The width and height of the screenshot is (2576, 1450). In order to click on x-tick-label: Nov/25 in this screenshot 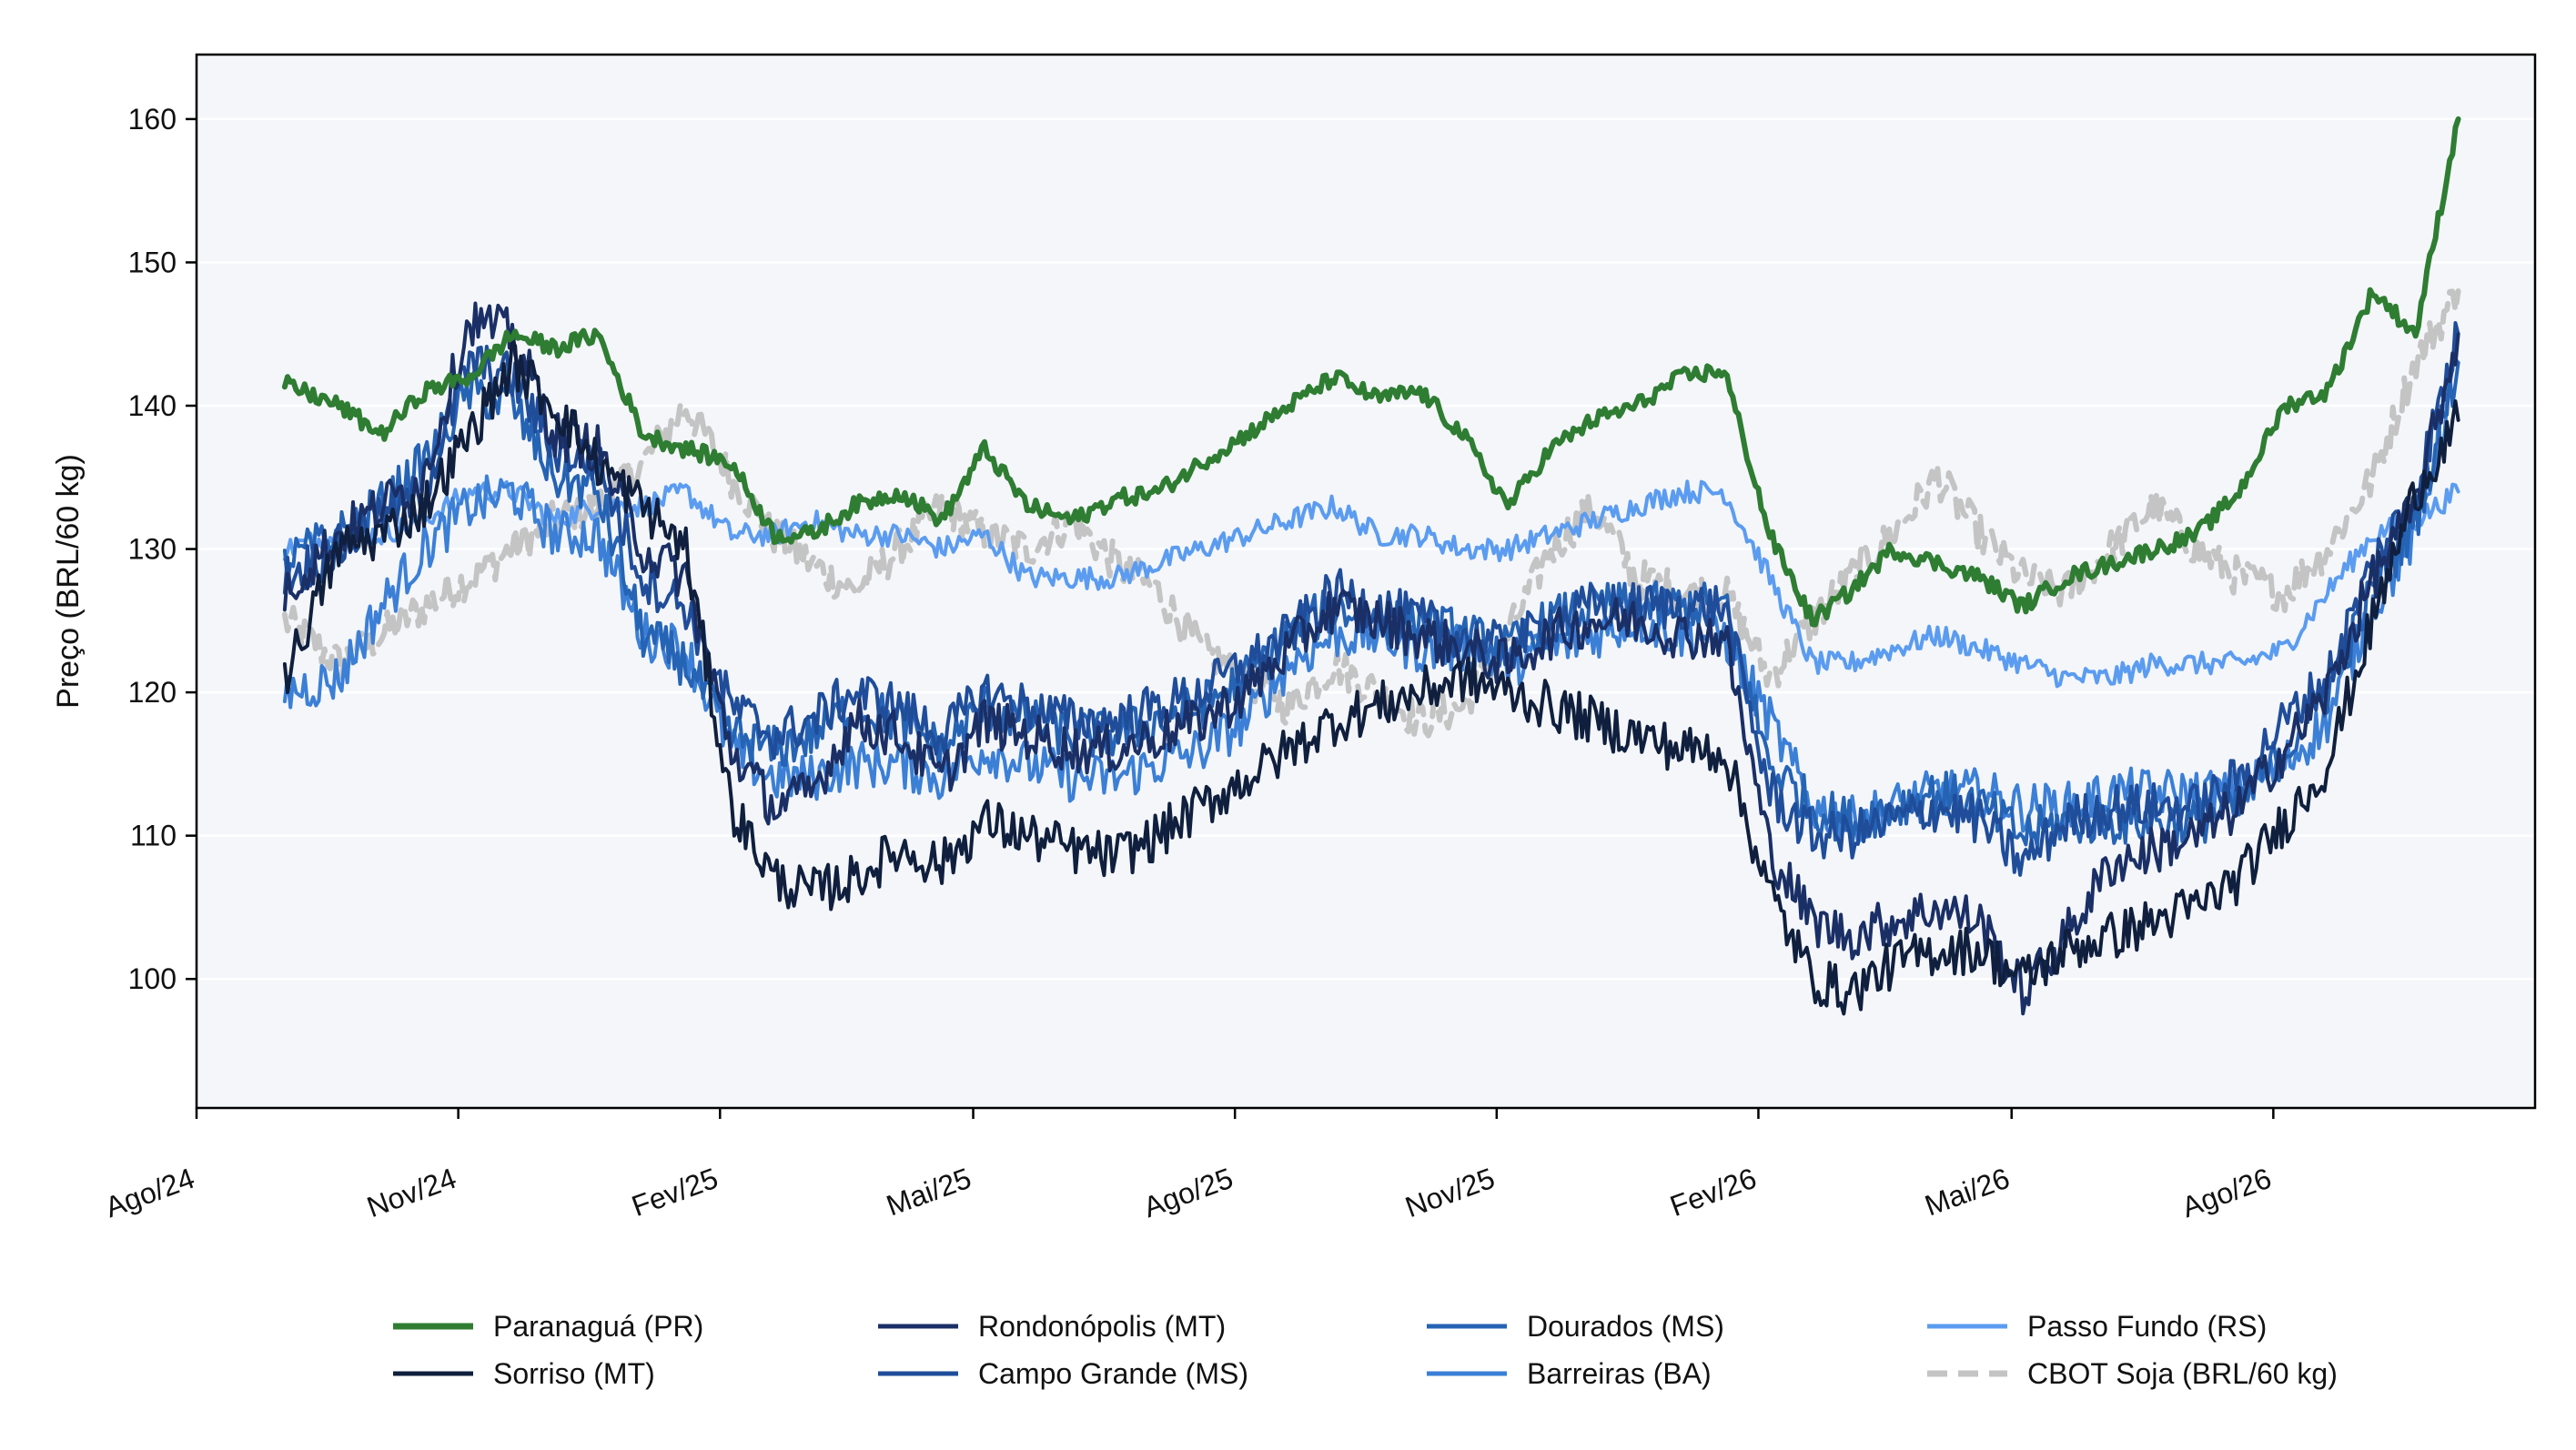, I will do `click(1451, 1193)`.